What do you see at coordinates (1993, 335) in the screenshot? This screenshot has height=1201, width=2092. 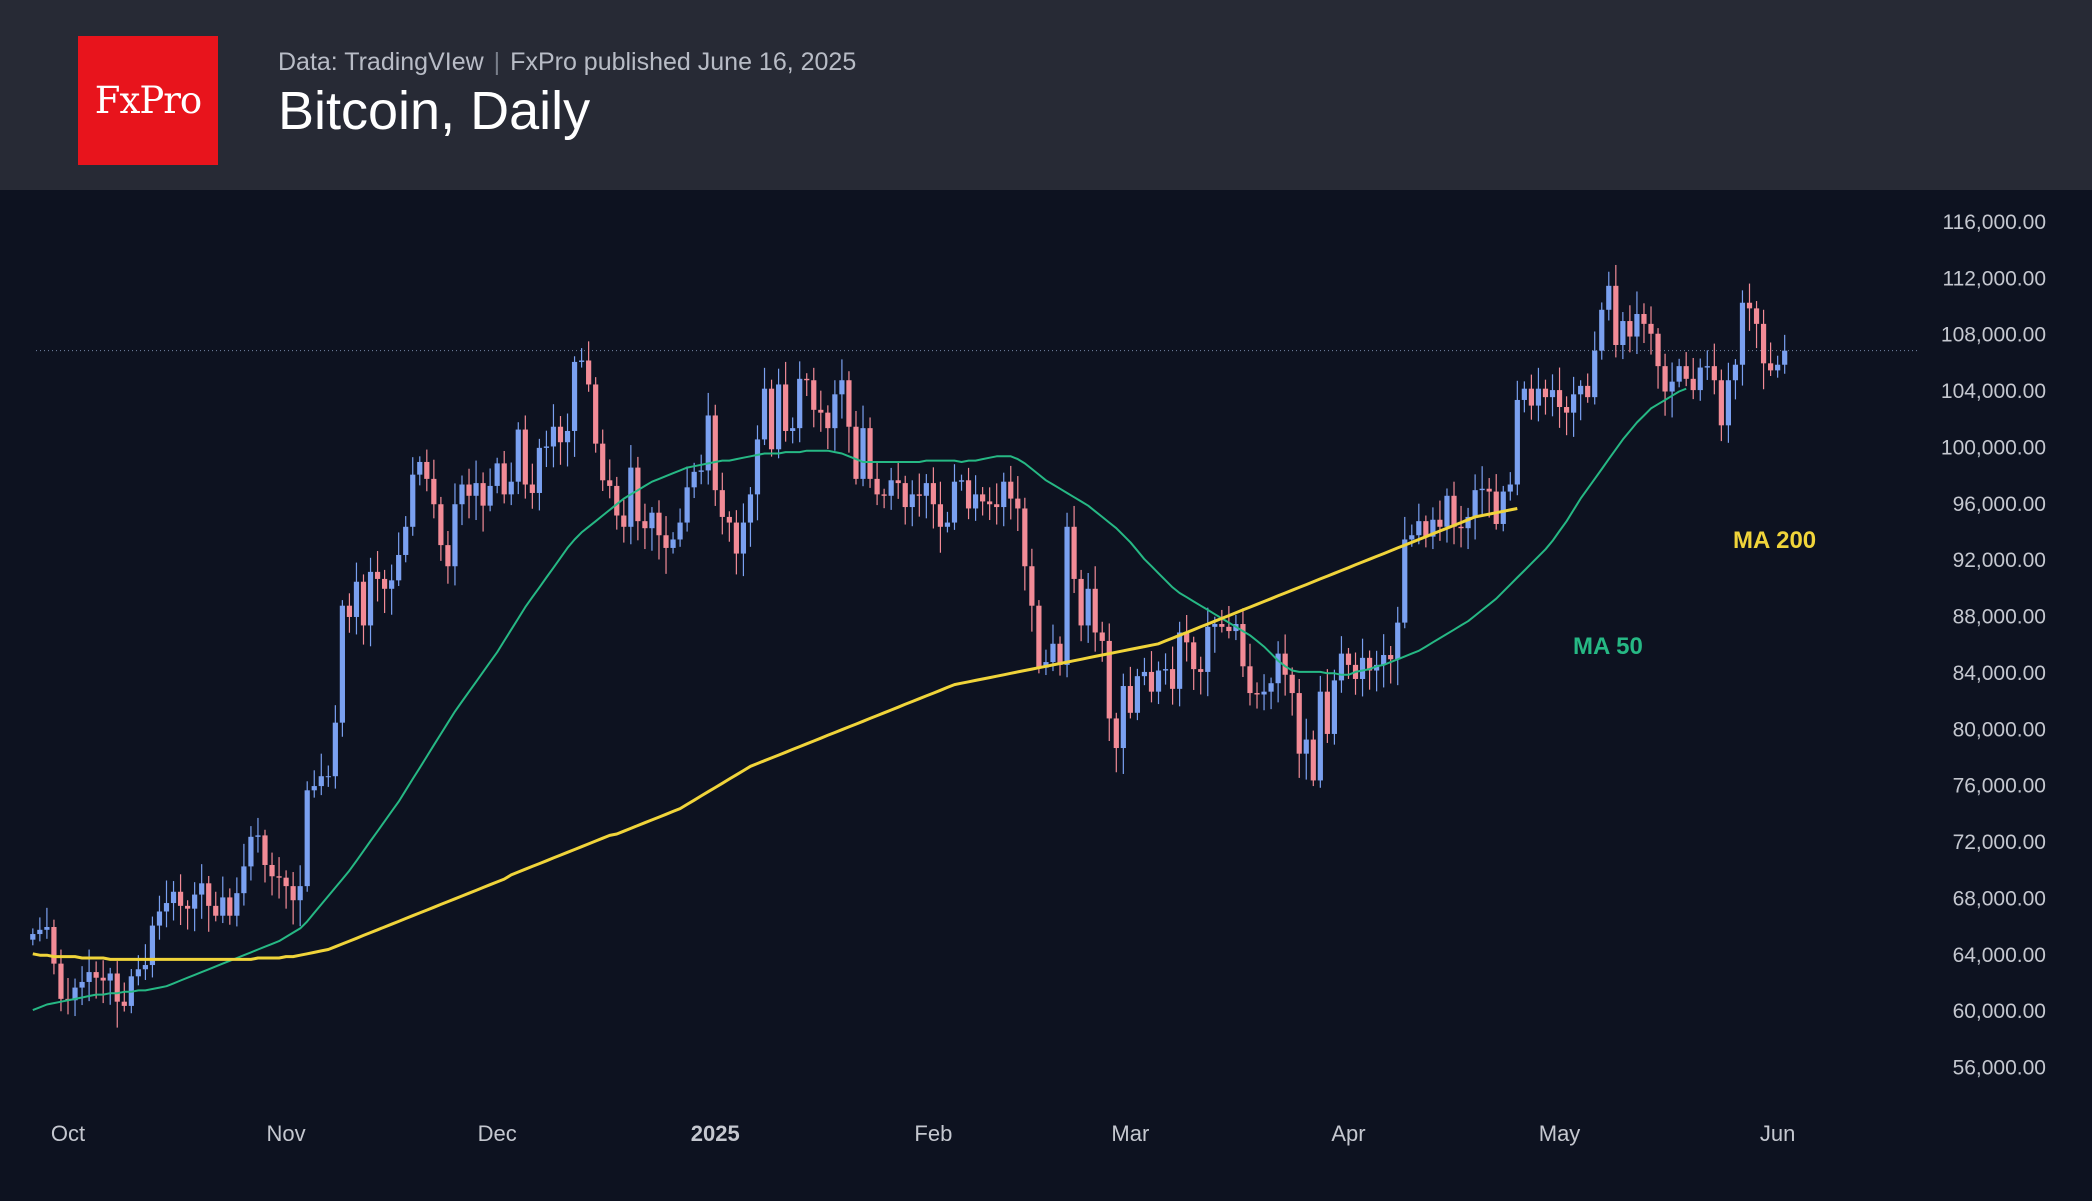 I see `price-axis-label: 108,000.00` at bounding box center [1993, 335].